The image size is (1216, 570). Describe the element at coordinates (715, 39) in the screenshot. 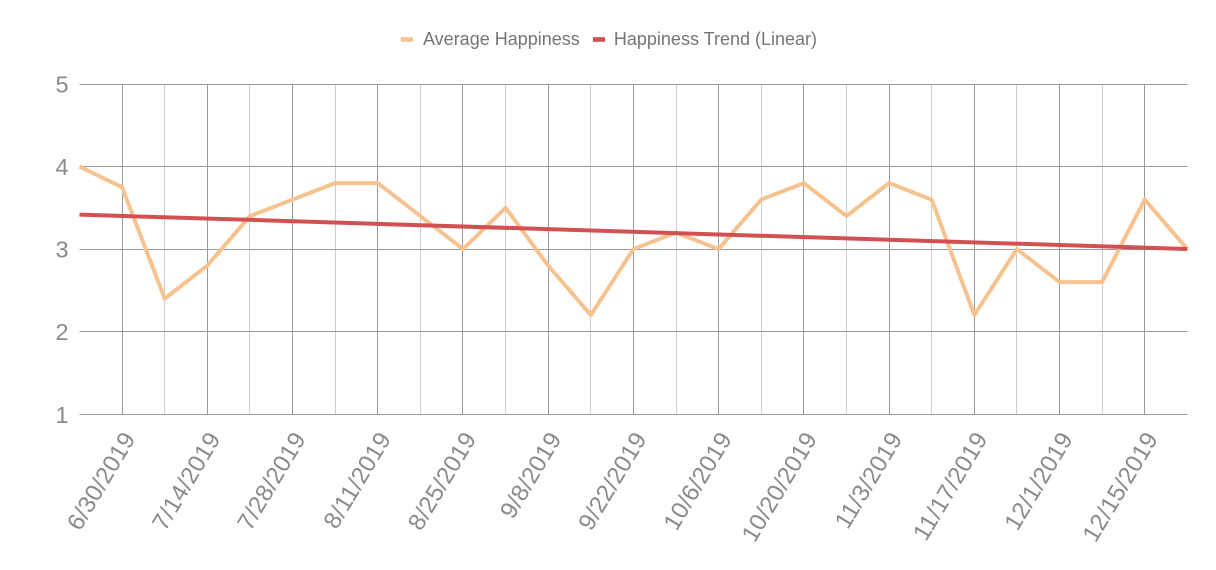

I see `svg-text: Happiness Trend (Linear)` at that location.